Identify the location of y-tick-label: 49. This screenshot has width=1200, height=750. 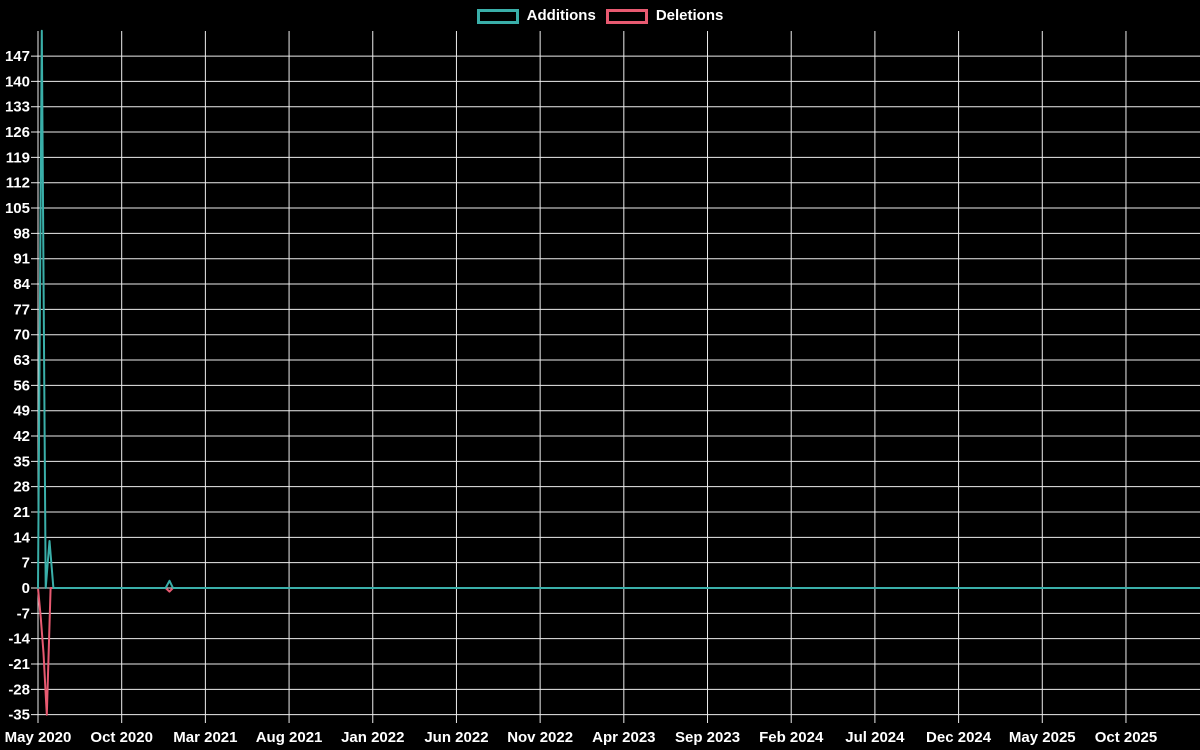
(21, 411).